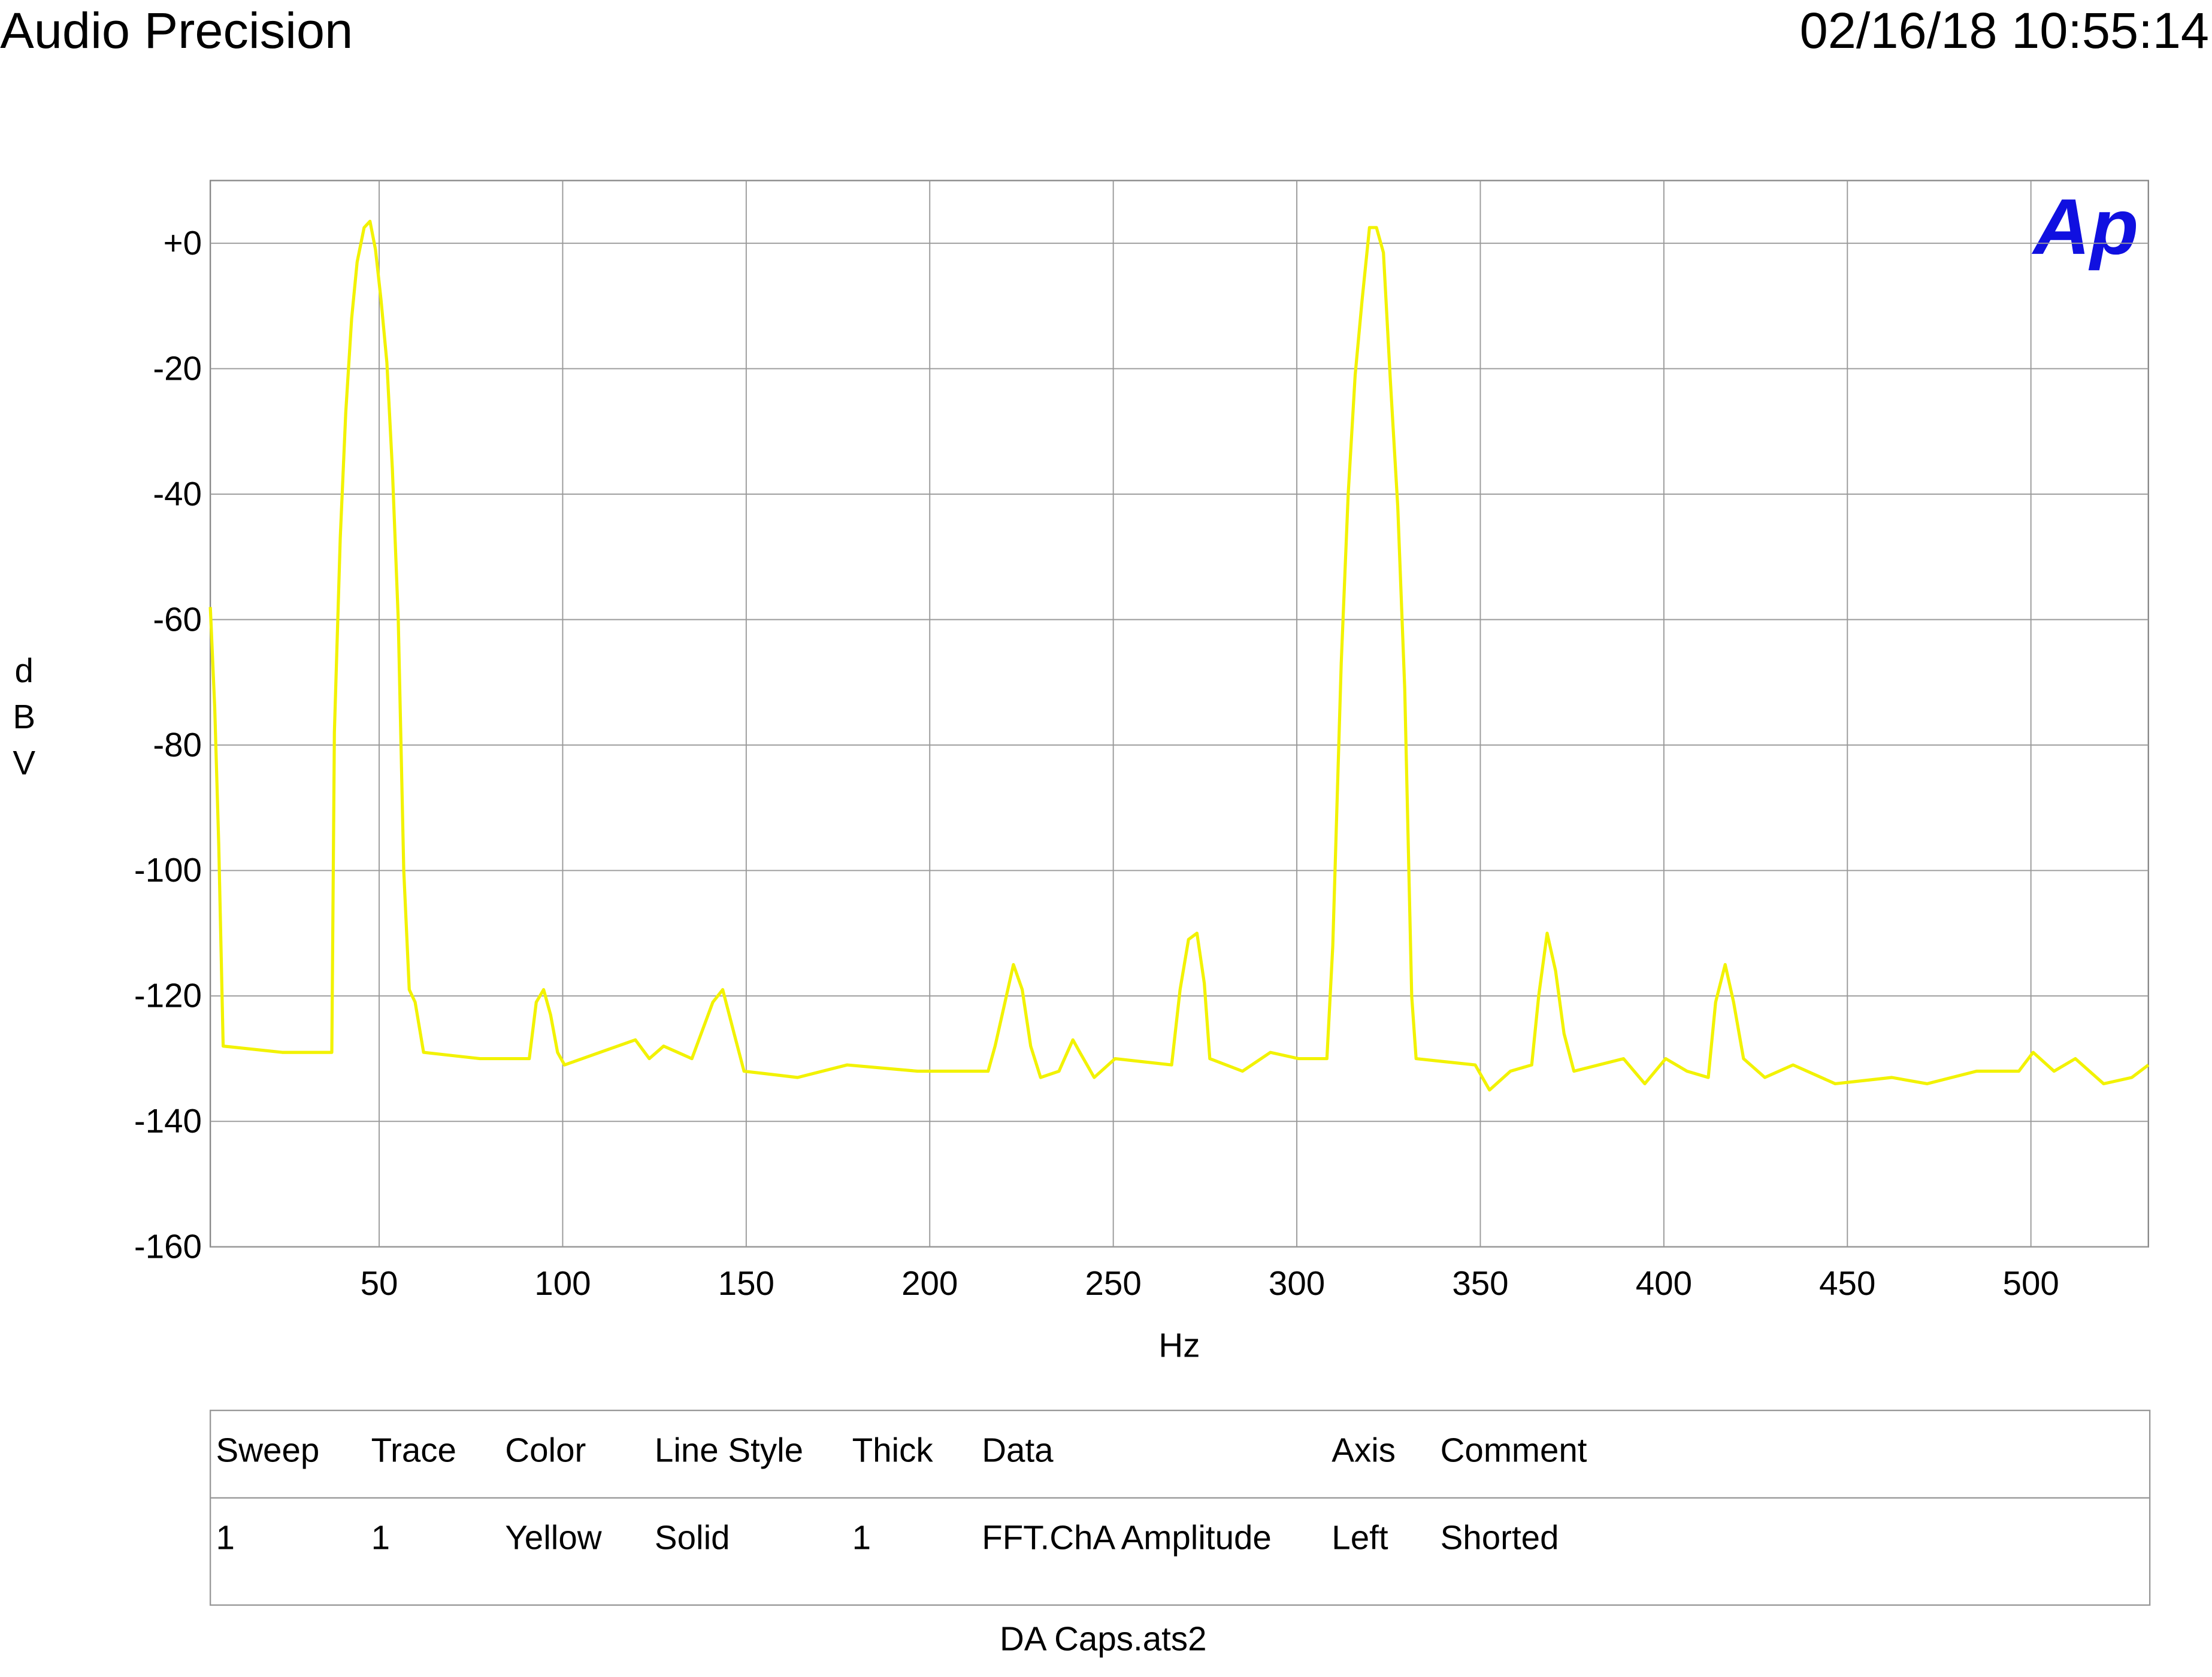 This screenshot has width=2212, height=1677. Describe the element at coordinates (2004, 30) in the screenshot. I see `timestamp: 02/16/18 10:55:14` at that location.